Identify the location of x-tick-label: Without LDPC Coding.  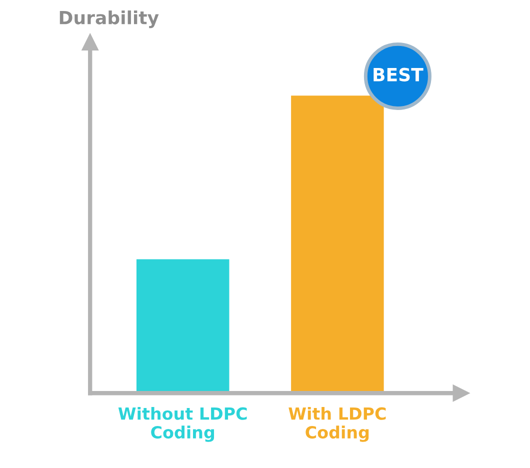
(182, 424).